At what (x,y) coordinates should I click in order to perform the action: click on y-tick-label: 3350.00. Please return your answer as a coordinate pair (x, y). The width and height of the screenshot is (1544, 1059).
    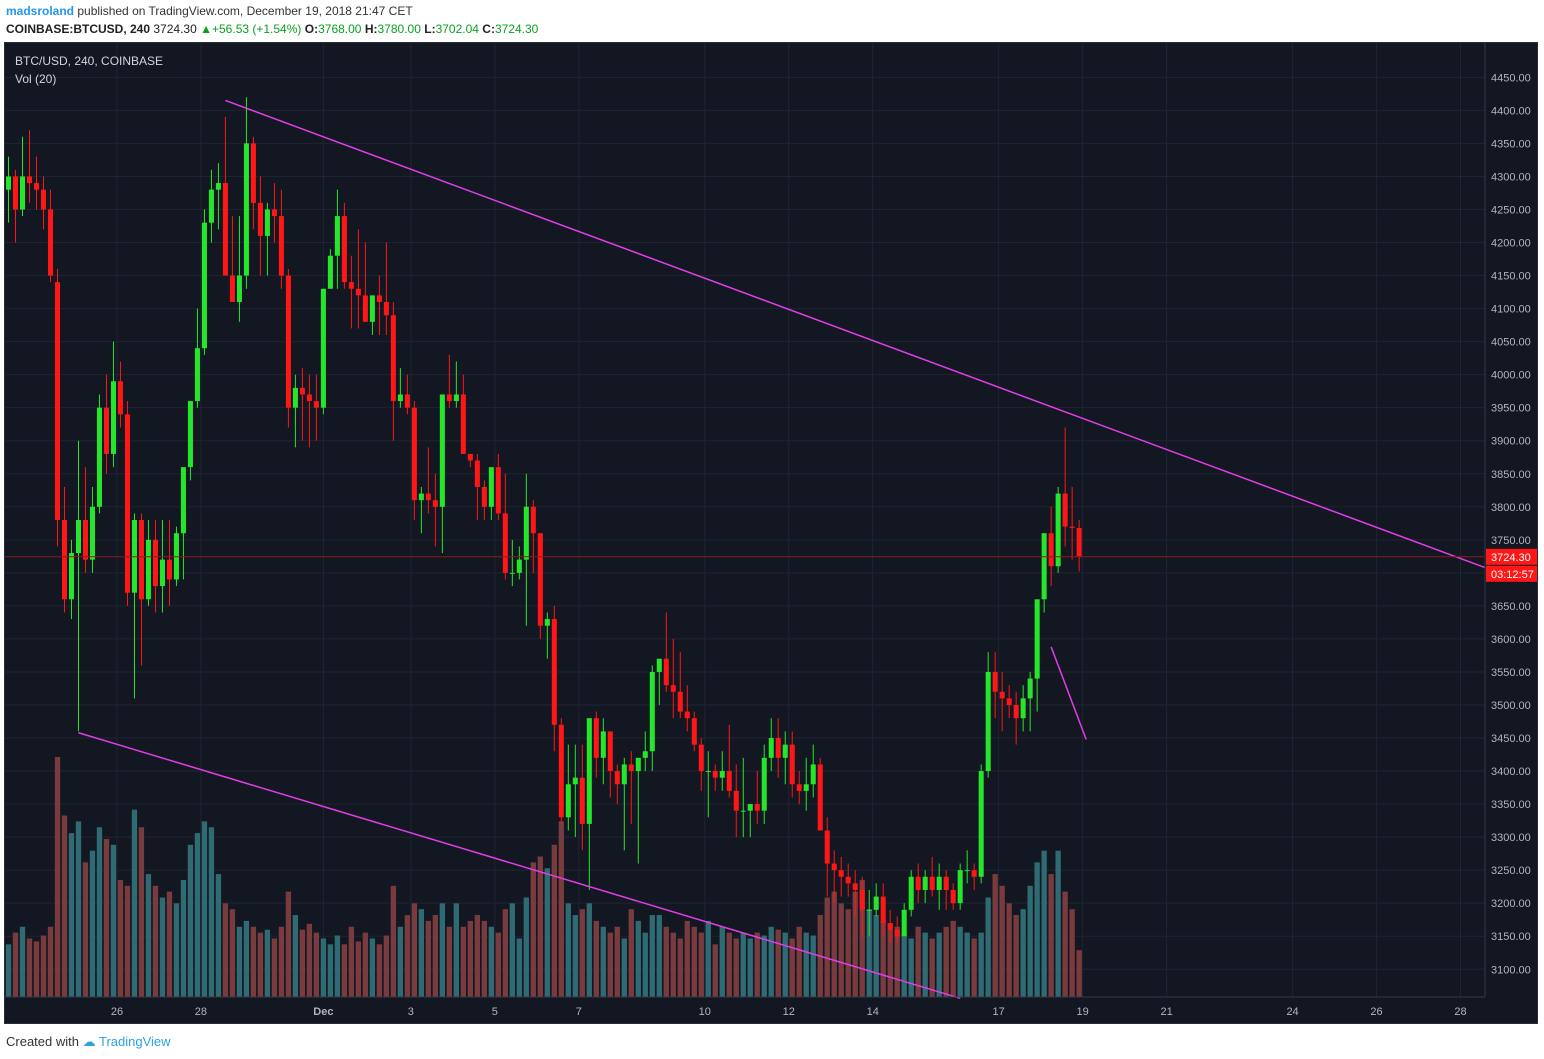
    Looking at the image, I should click on (1511, 805).